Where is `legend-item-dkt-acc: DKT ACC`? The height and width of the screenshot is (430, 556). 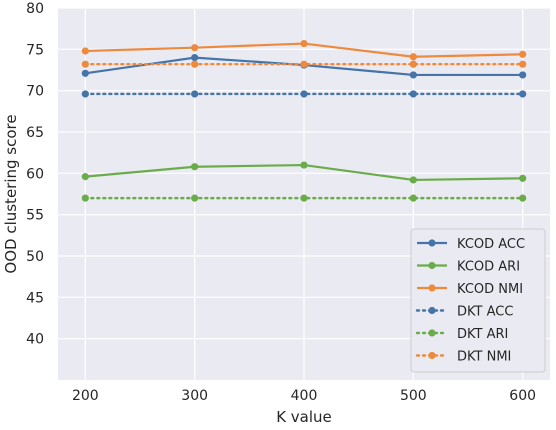 legend-item-dkt-acc: DKT ACC is located at coordinates (464, 312).